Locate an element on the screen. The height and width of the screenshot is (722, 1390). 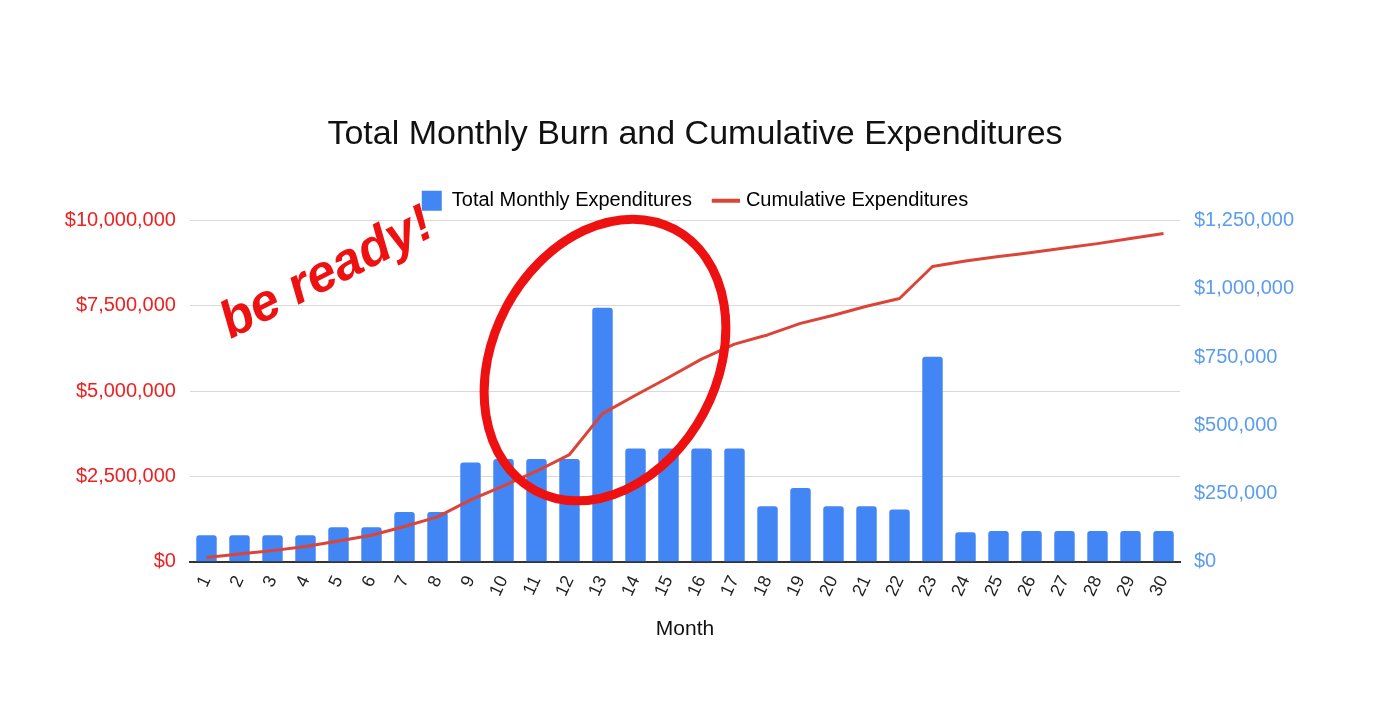
x-tick-label: 9 is located at coordinates (467, 581).